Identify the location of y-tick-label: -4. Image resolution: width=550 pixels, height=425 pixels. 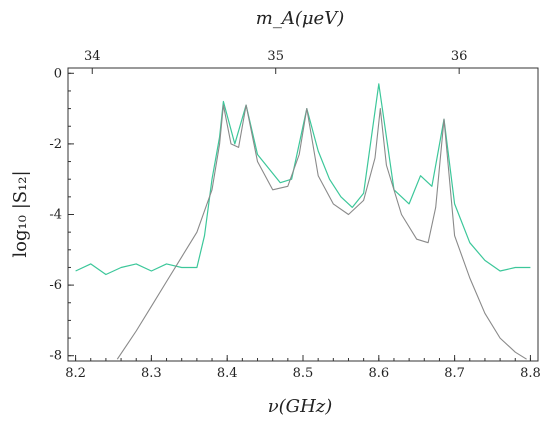
(55, 215).